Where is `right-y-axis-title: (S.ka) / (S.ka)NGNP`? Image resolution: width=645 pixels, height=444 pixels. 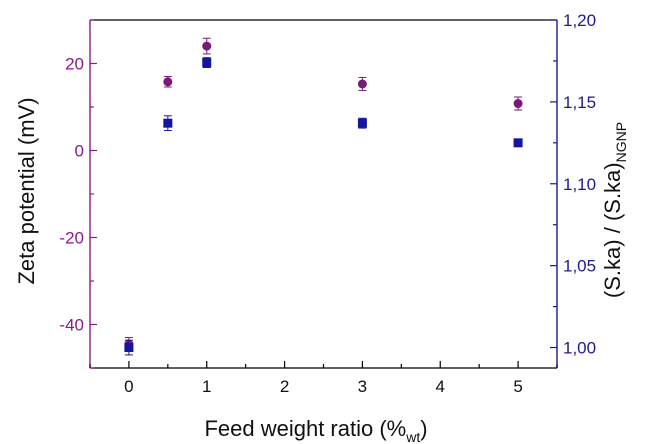 right-y-axis-title: (S.ka) / (S.ka)NGNP is located at coordinates (614, 210).